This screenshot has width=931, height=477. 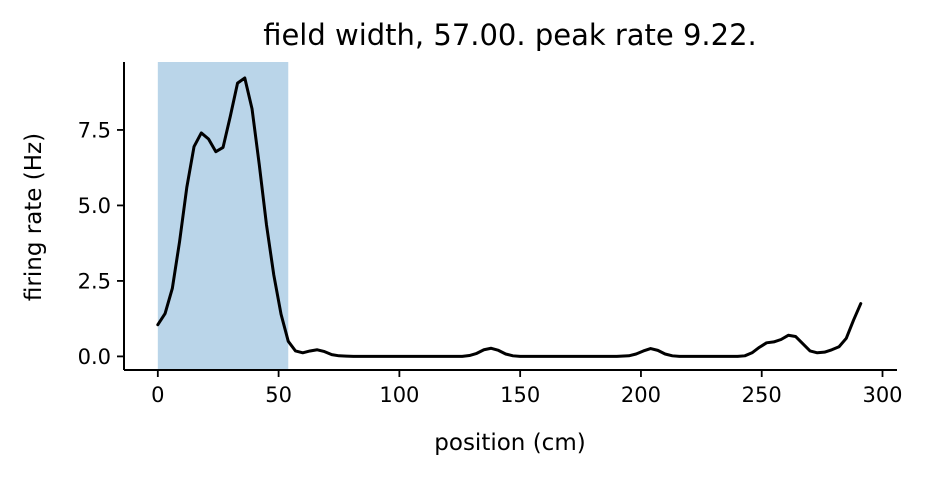 What do you see at coordinates (34, 217) in the screenshot?
I see `y-axis-label: firing rate (Hz)` at bounding box center [34, 217].